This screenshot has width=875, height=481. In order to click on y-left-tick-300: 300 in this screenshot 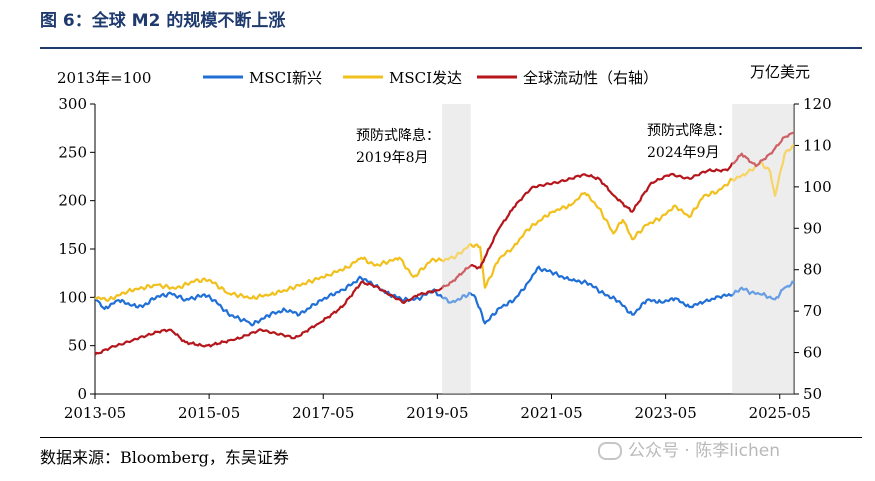, I will do `click(72, 104)`.